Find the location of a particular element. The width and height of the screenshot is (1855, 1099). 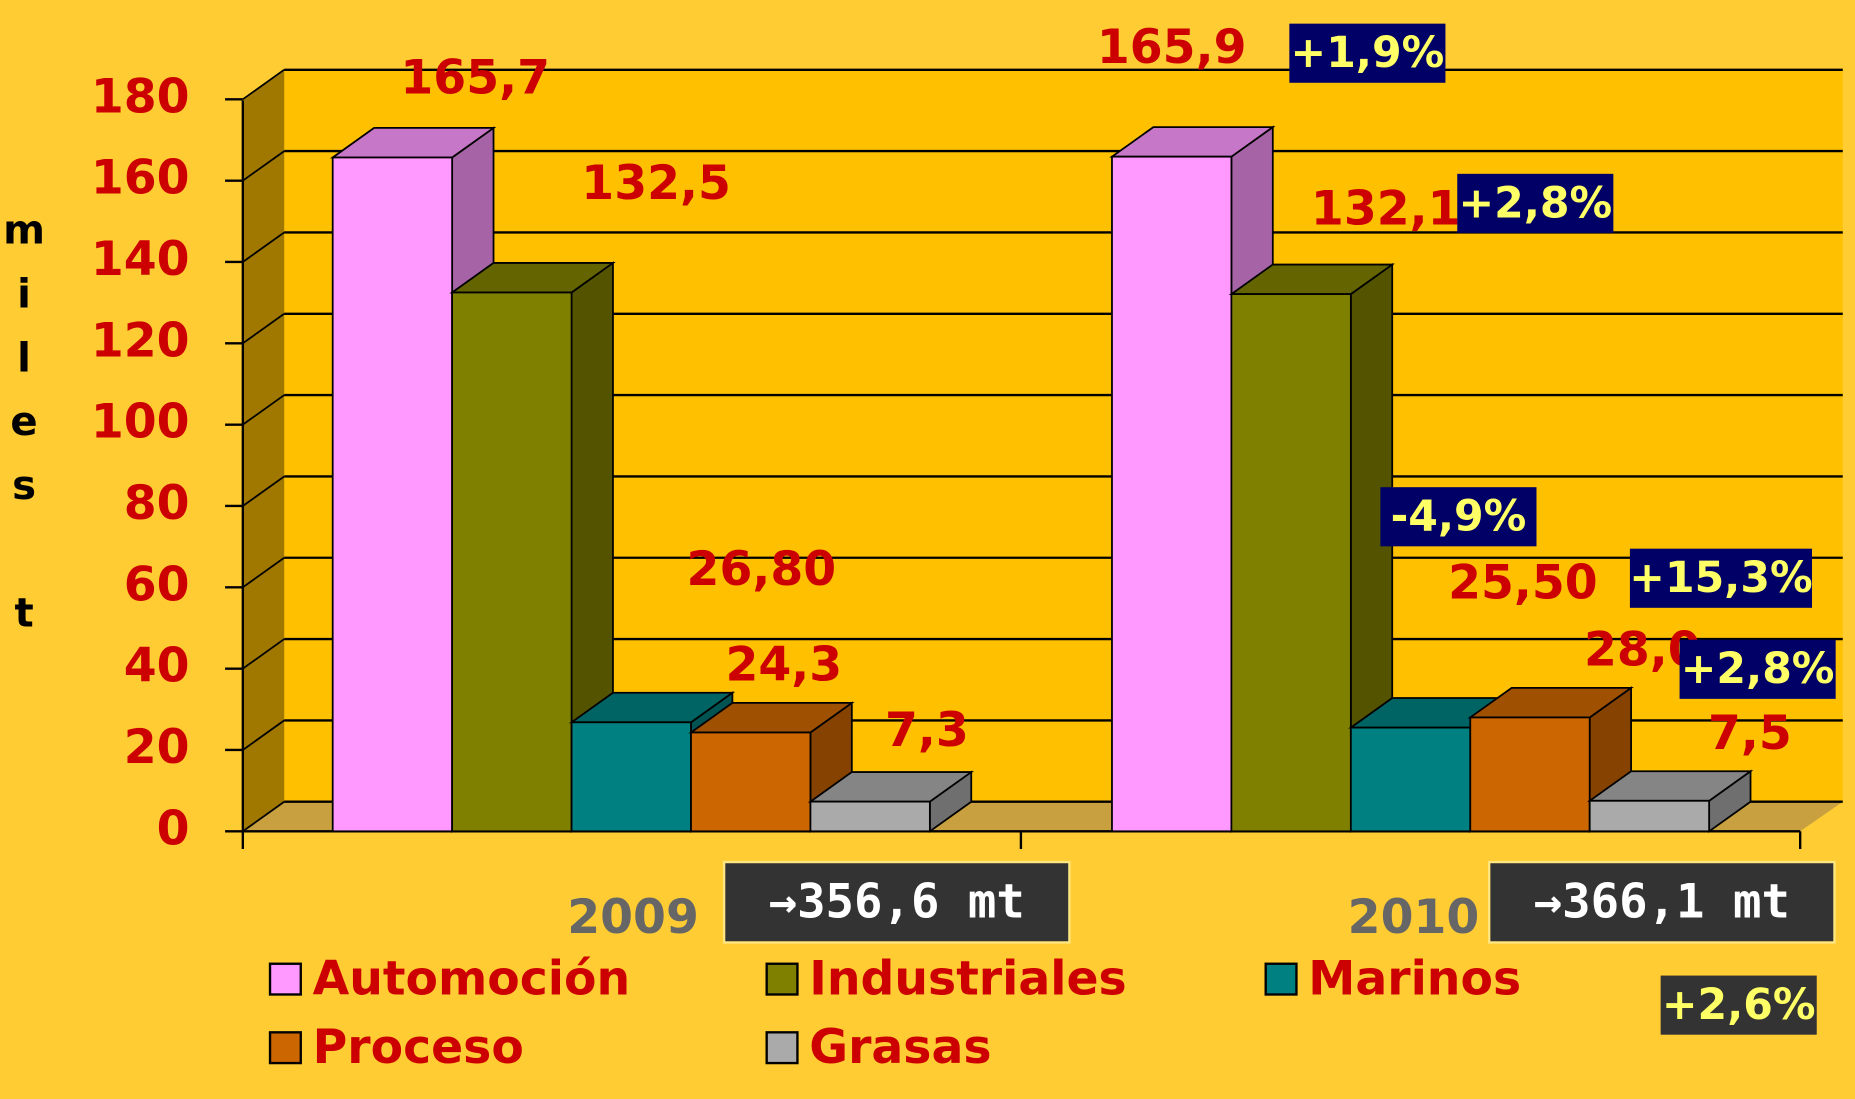

y-label-box: miles t is located at coordinates (24, 430).